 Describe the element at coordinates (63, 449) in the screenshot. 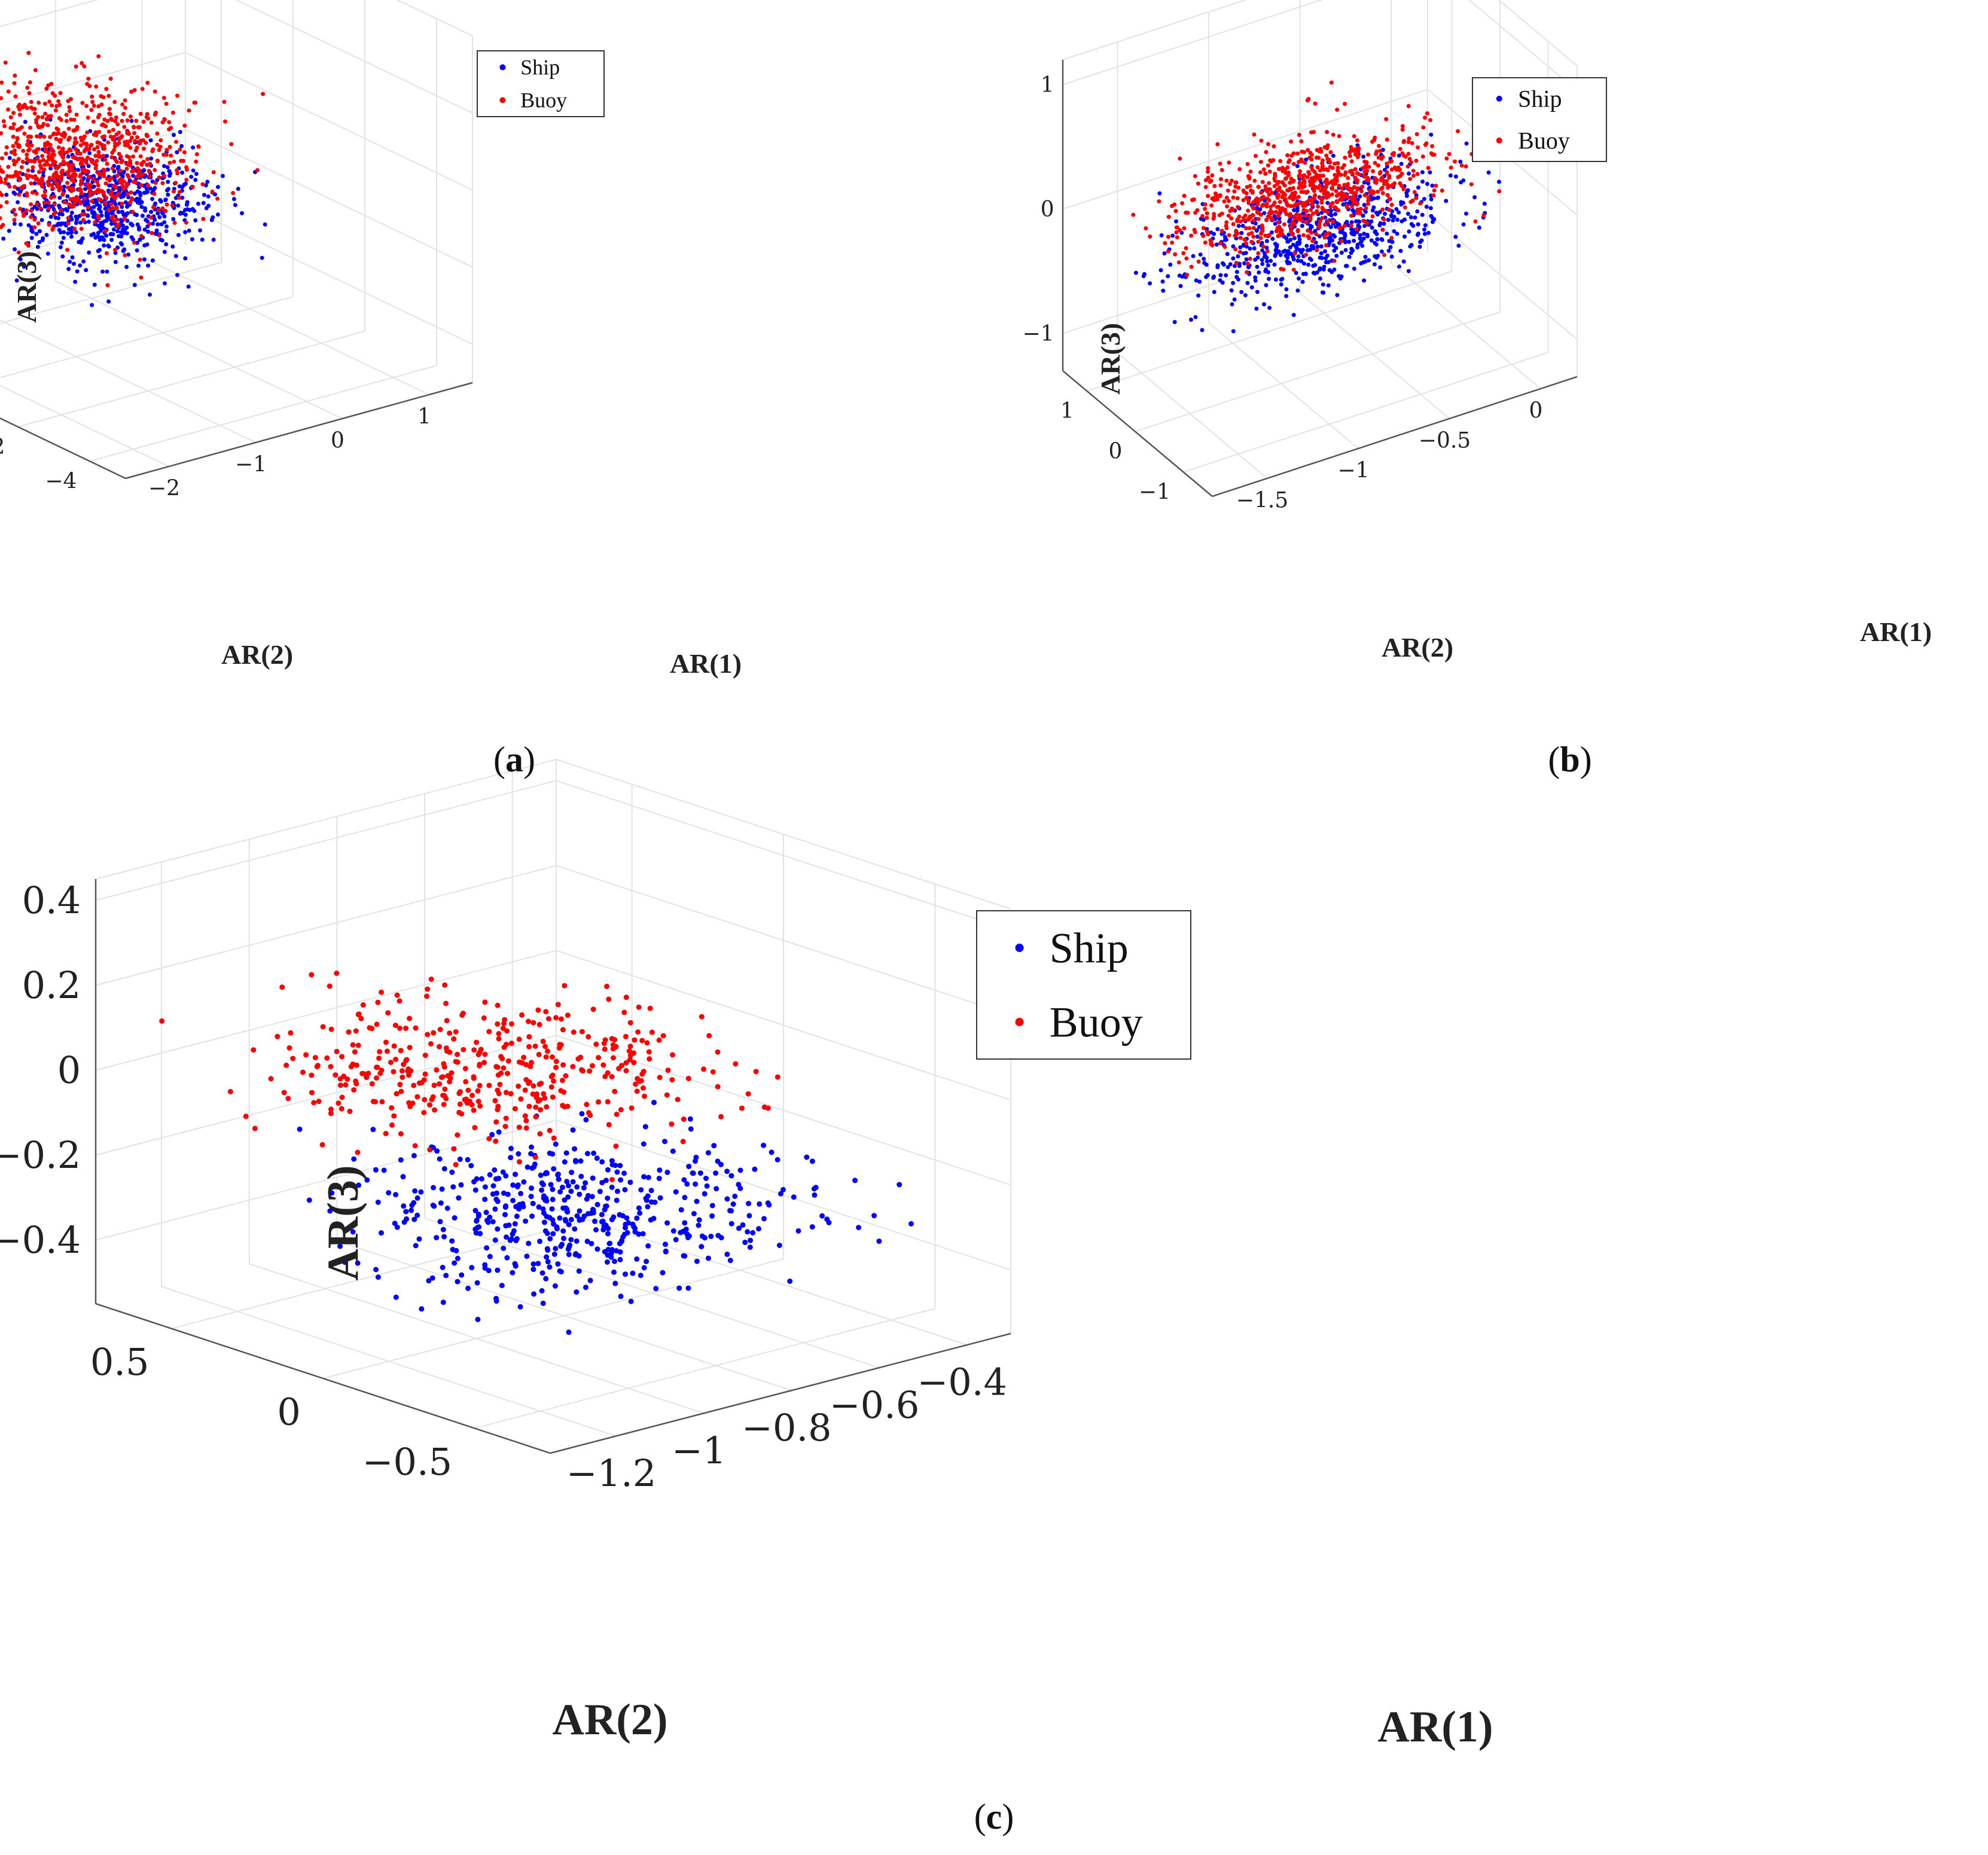

I see `y-axis-line` at that location.